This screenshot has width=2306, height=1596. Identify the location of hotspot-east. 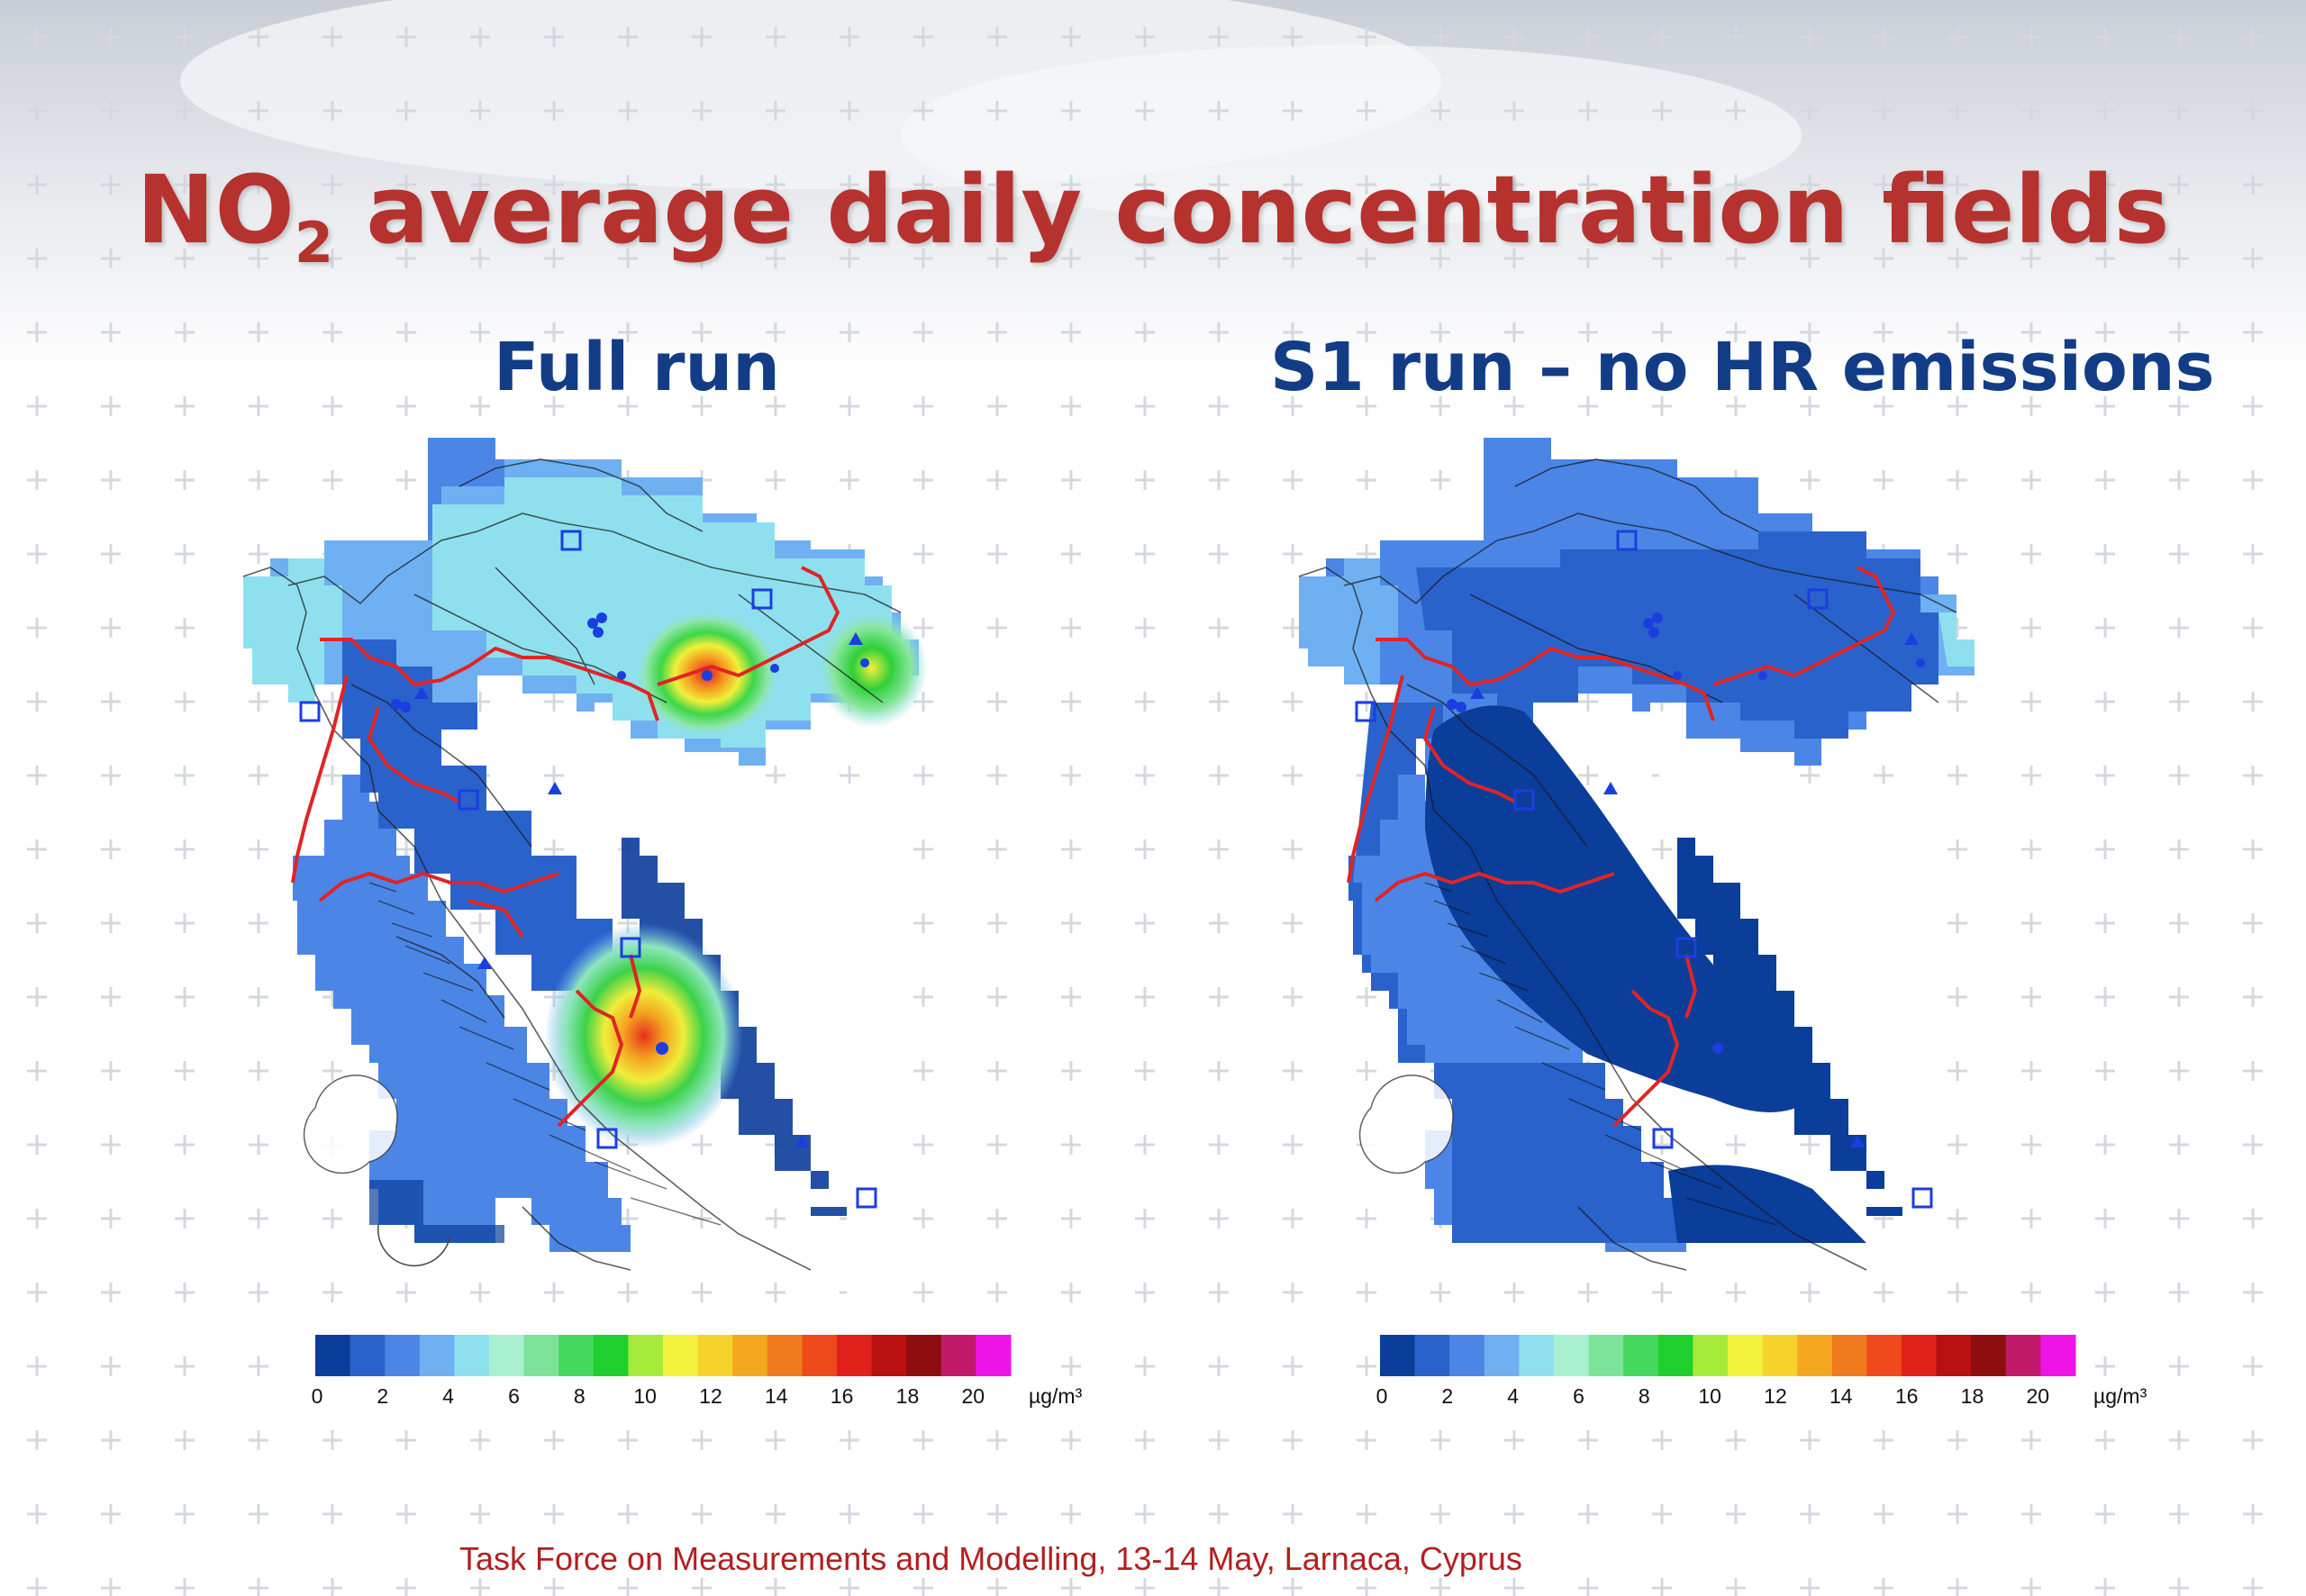
(872, 668).